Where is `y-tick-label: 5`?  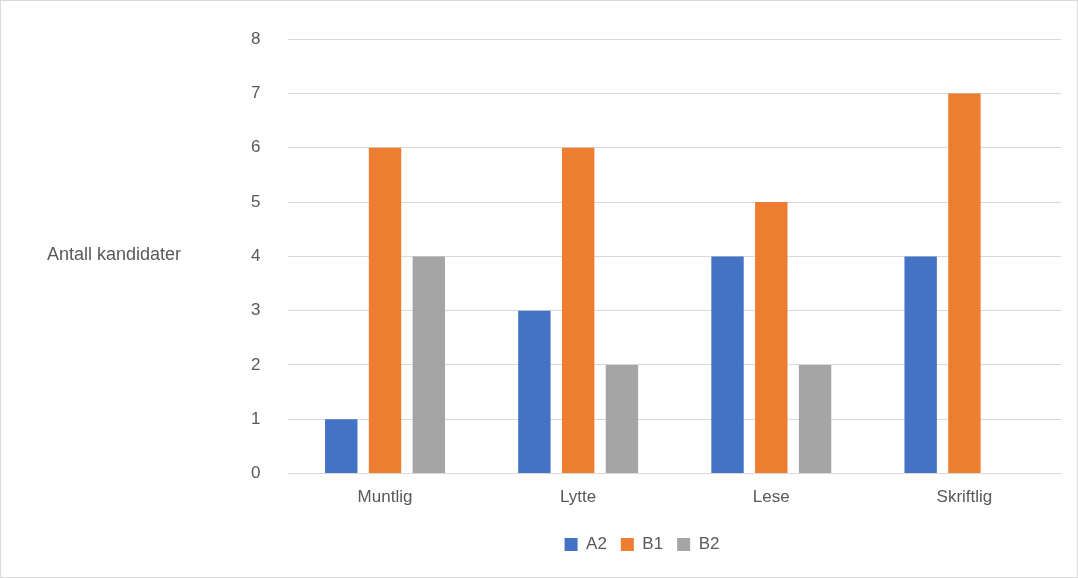 y-tick-label: 5 is located at coordinates (255, 201).